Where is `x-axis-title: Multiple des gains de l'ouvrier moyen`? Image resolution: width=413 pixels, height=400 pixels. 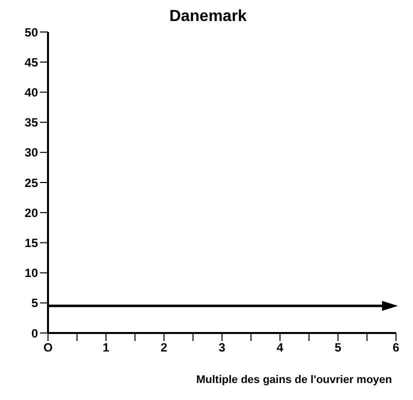 x-axis-title: Multiple des gains de l'ouvrier moyen is located at coordinates (294, 380).